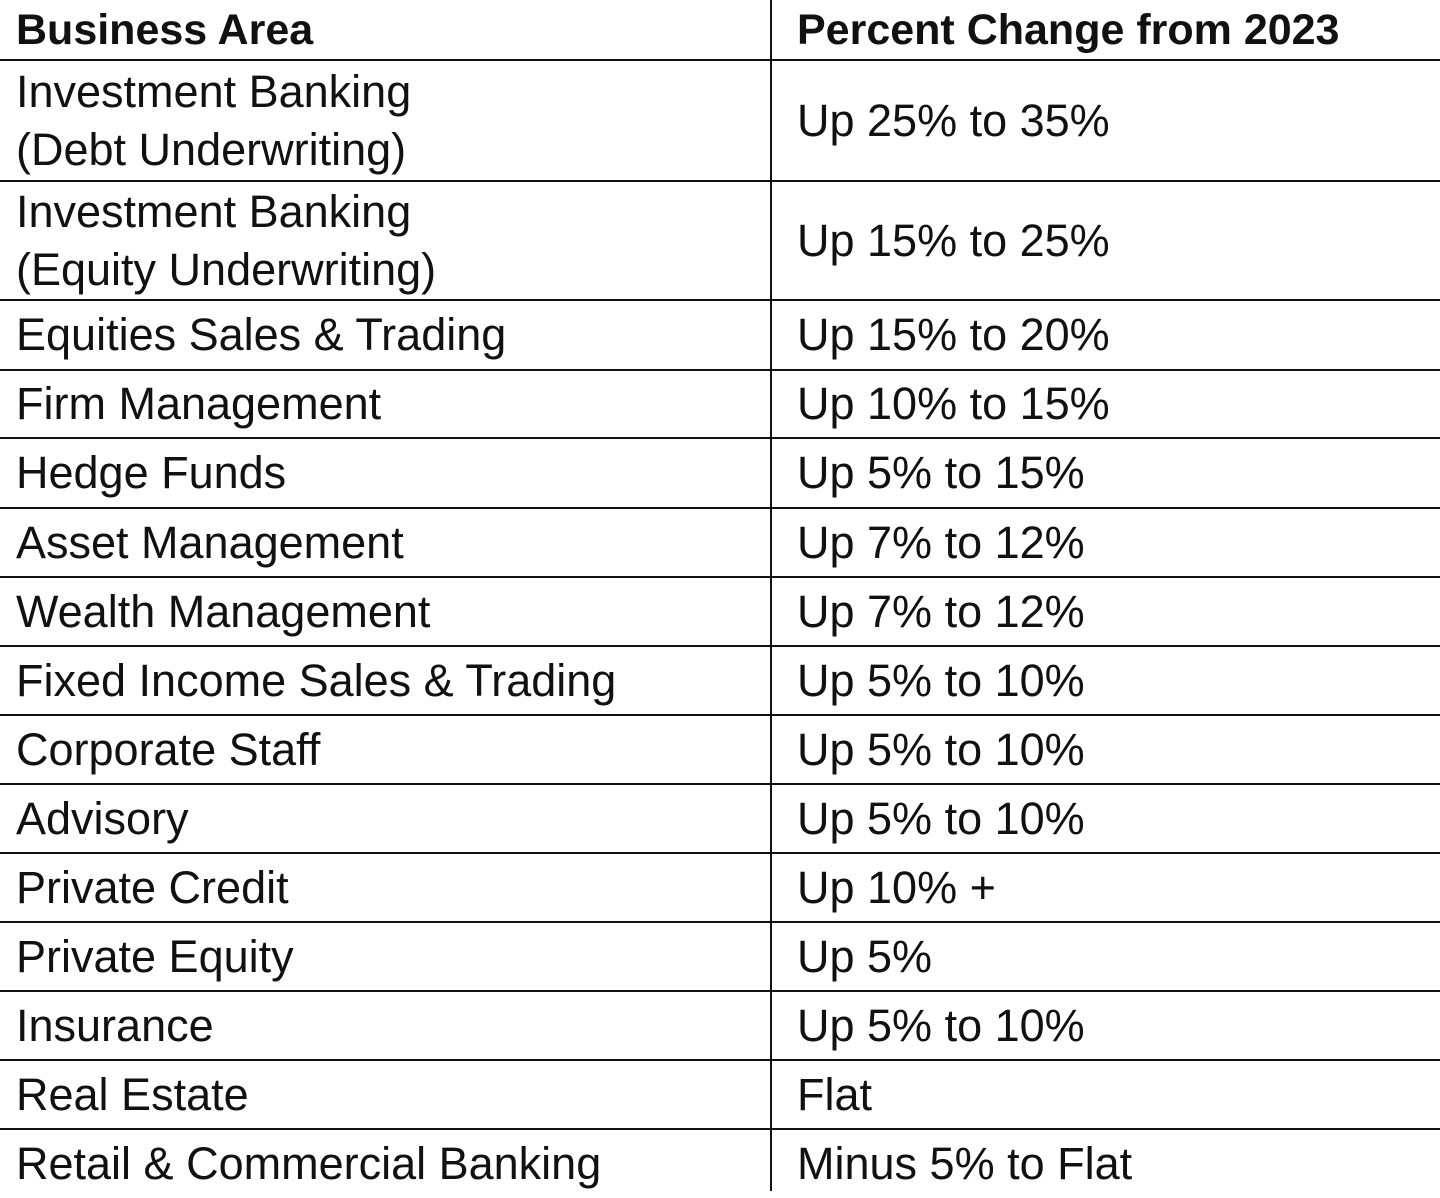 The image size is (1440, 1198). Describe the element at coordinates (226, 240) in the screenshot. I see `table-cell: Investment Banking (Equity Underwriting)` at that location.